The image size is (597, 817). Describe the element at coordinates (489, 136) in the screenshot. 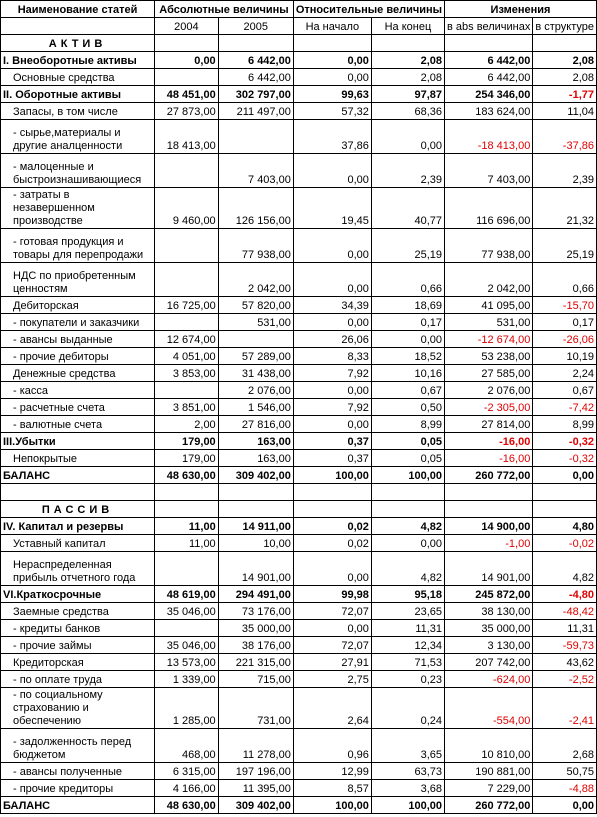

I see `change-abs-cell: -18 413,00` at that location.